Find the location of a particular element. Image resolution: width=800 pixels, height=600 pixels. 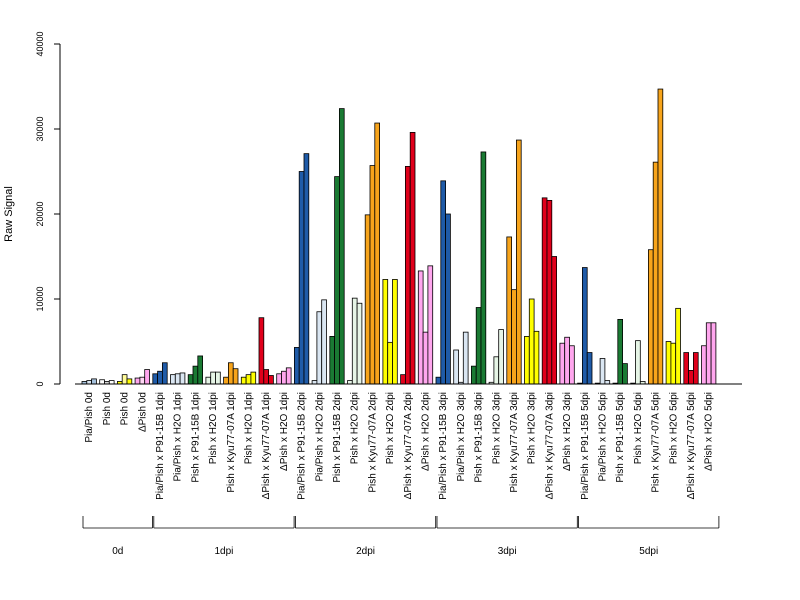

x-tick-label: ΔPish x H2O 3dpi is located at coordinates (567, 431).